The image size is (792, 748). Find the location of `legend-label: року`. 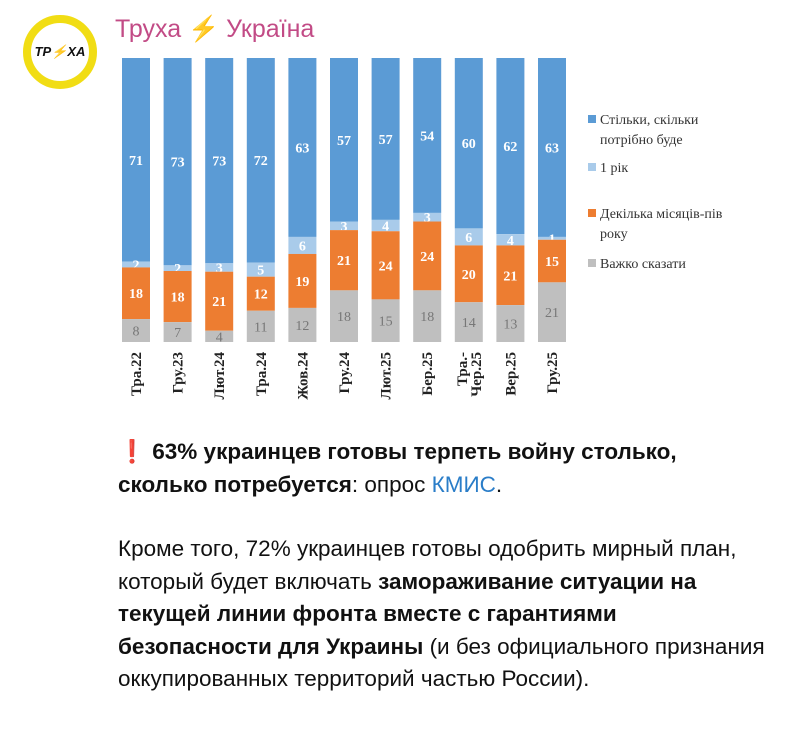

legend-label: року is located at coordinates (614, 234).